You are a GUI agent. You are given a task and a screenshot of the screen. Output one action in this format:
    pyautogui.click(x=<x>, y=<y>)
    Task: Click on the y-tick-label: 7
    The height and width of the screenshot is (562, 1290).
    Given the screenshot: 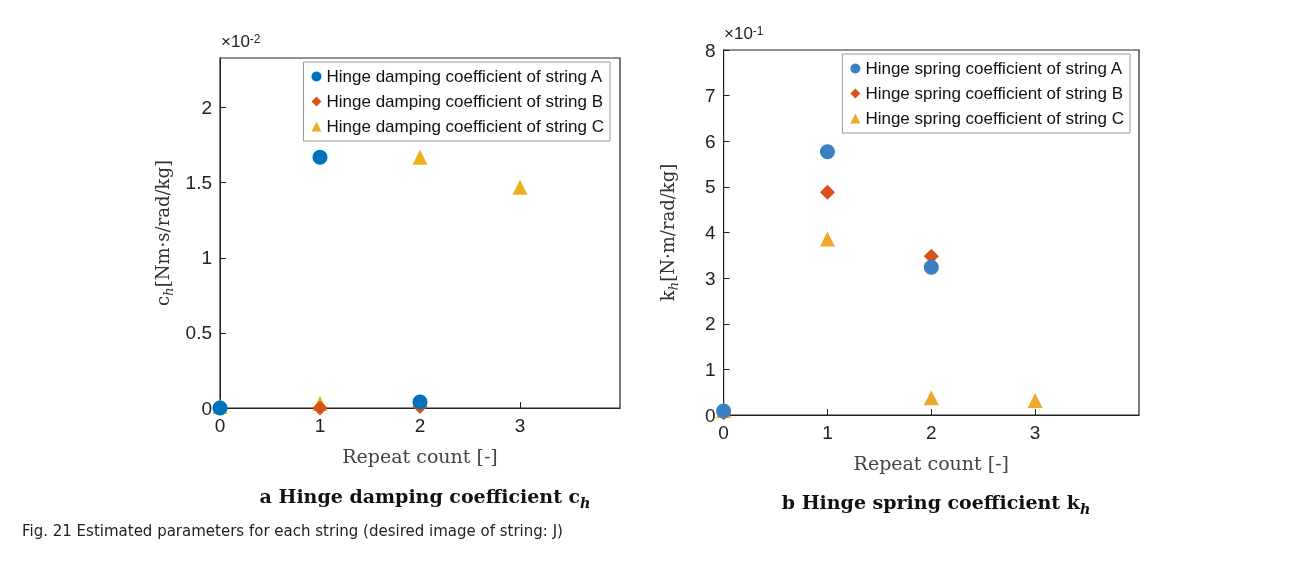 What is the action you would take?
    pyautogui.click(x=710, y=96)
    